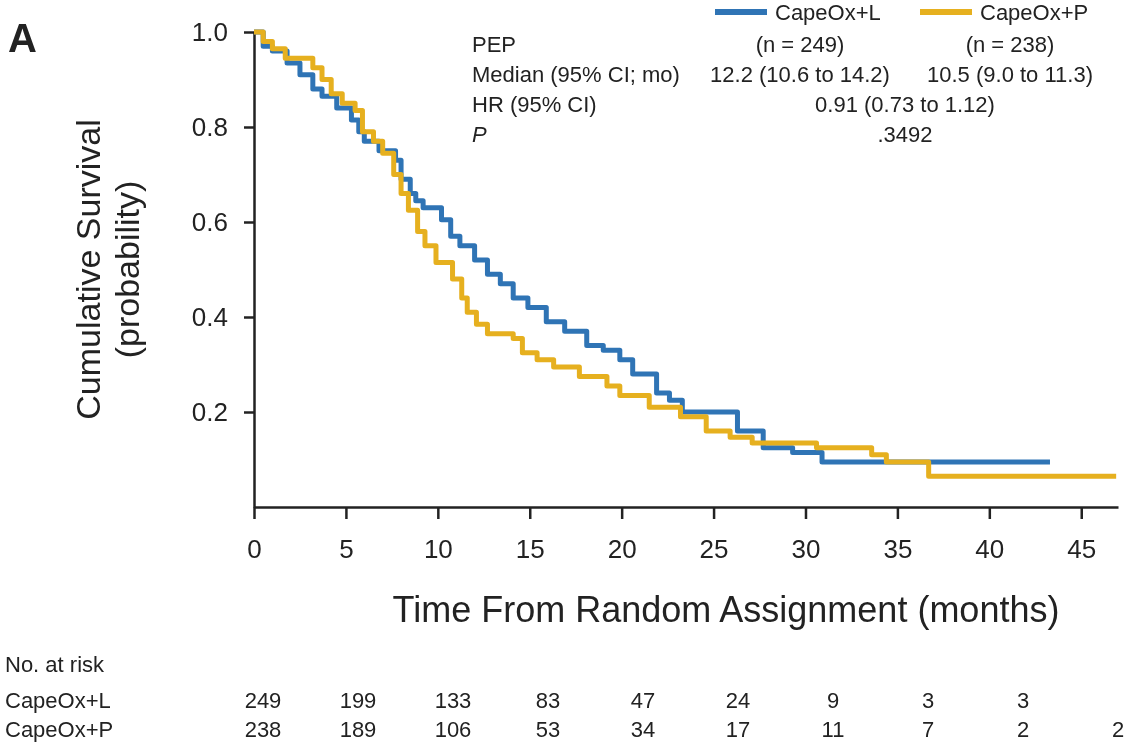  What do you see at coordinates (806, 549) in the screenshot?
I see `x-tick-label: 30` at bounding box center [806, 549].